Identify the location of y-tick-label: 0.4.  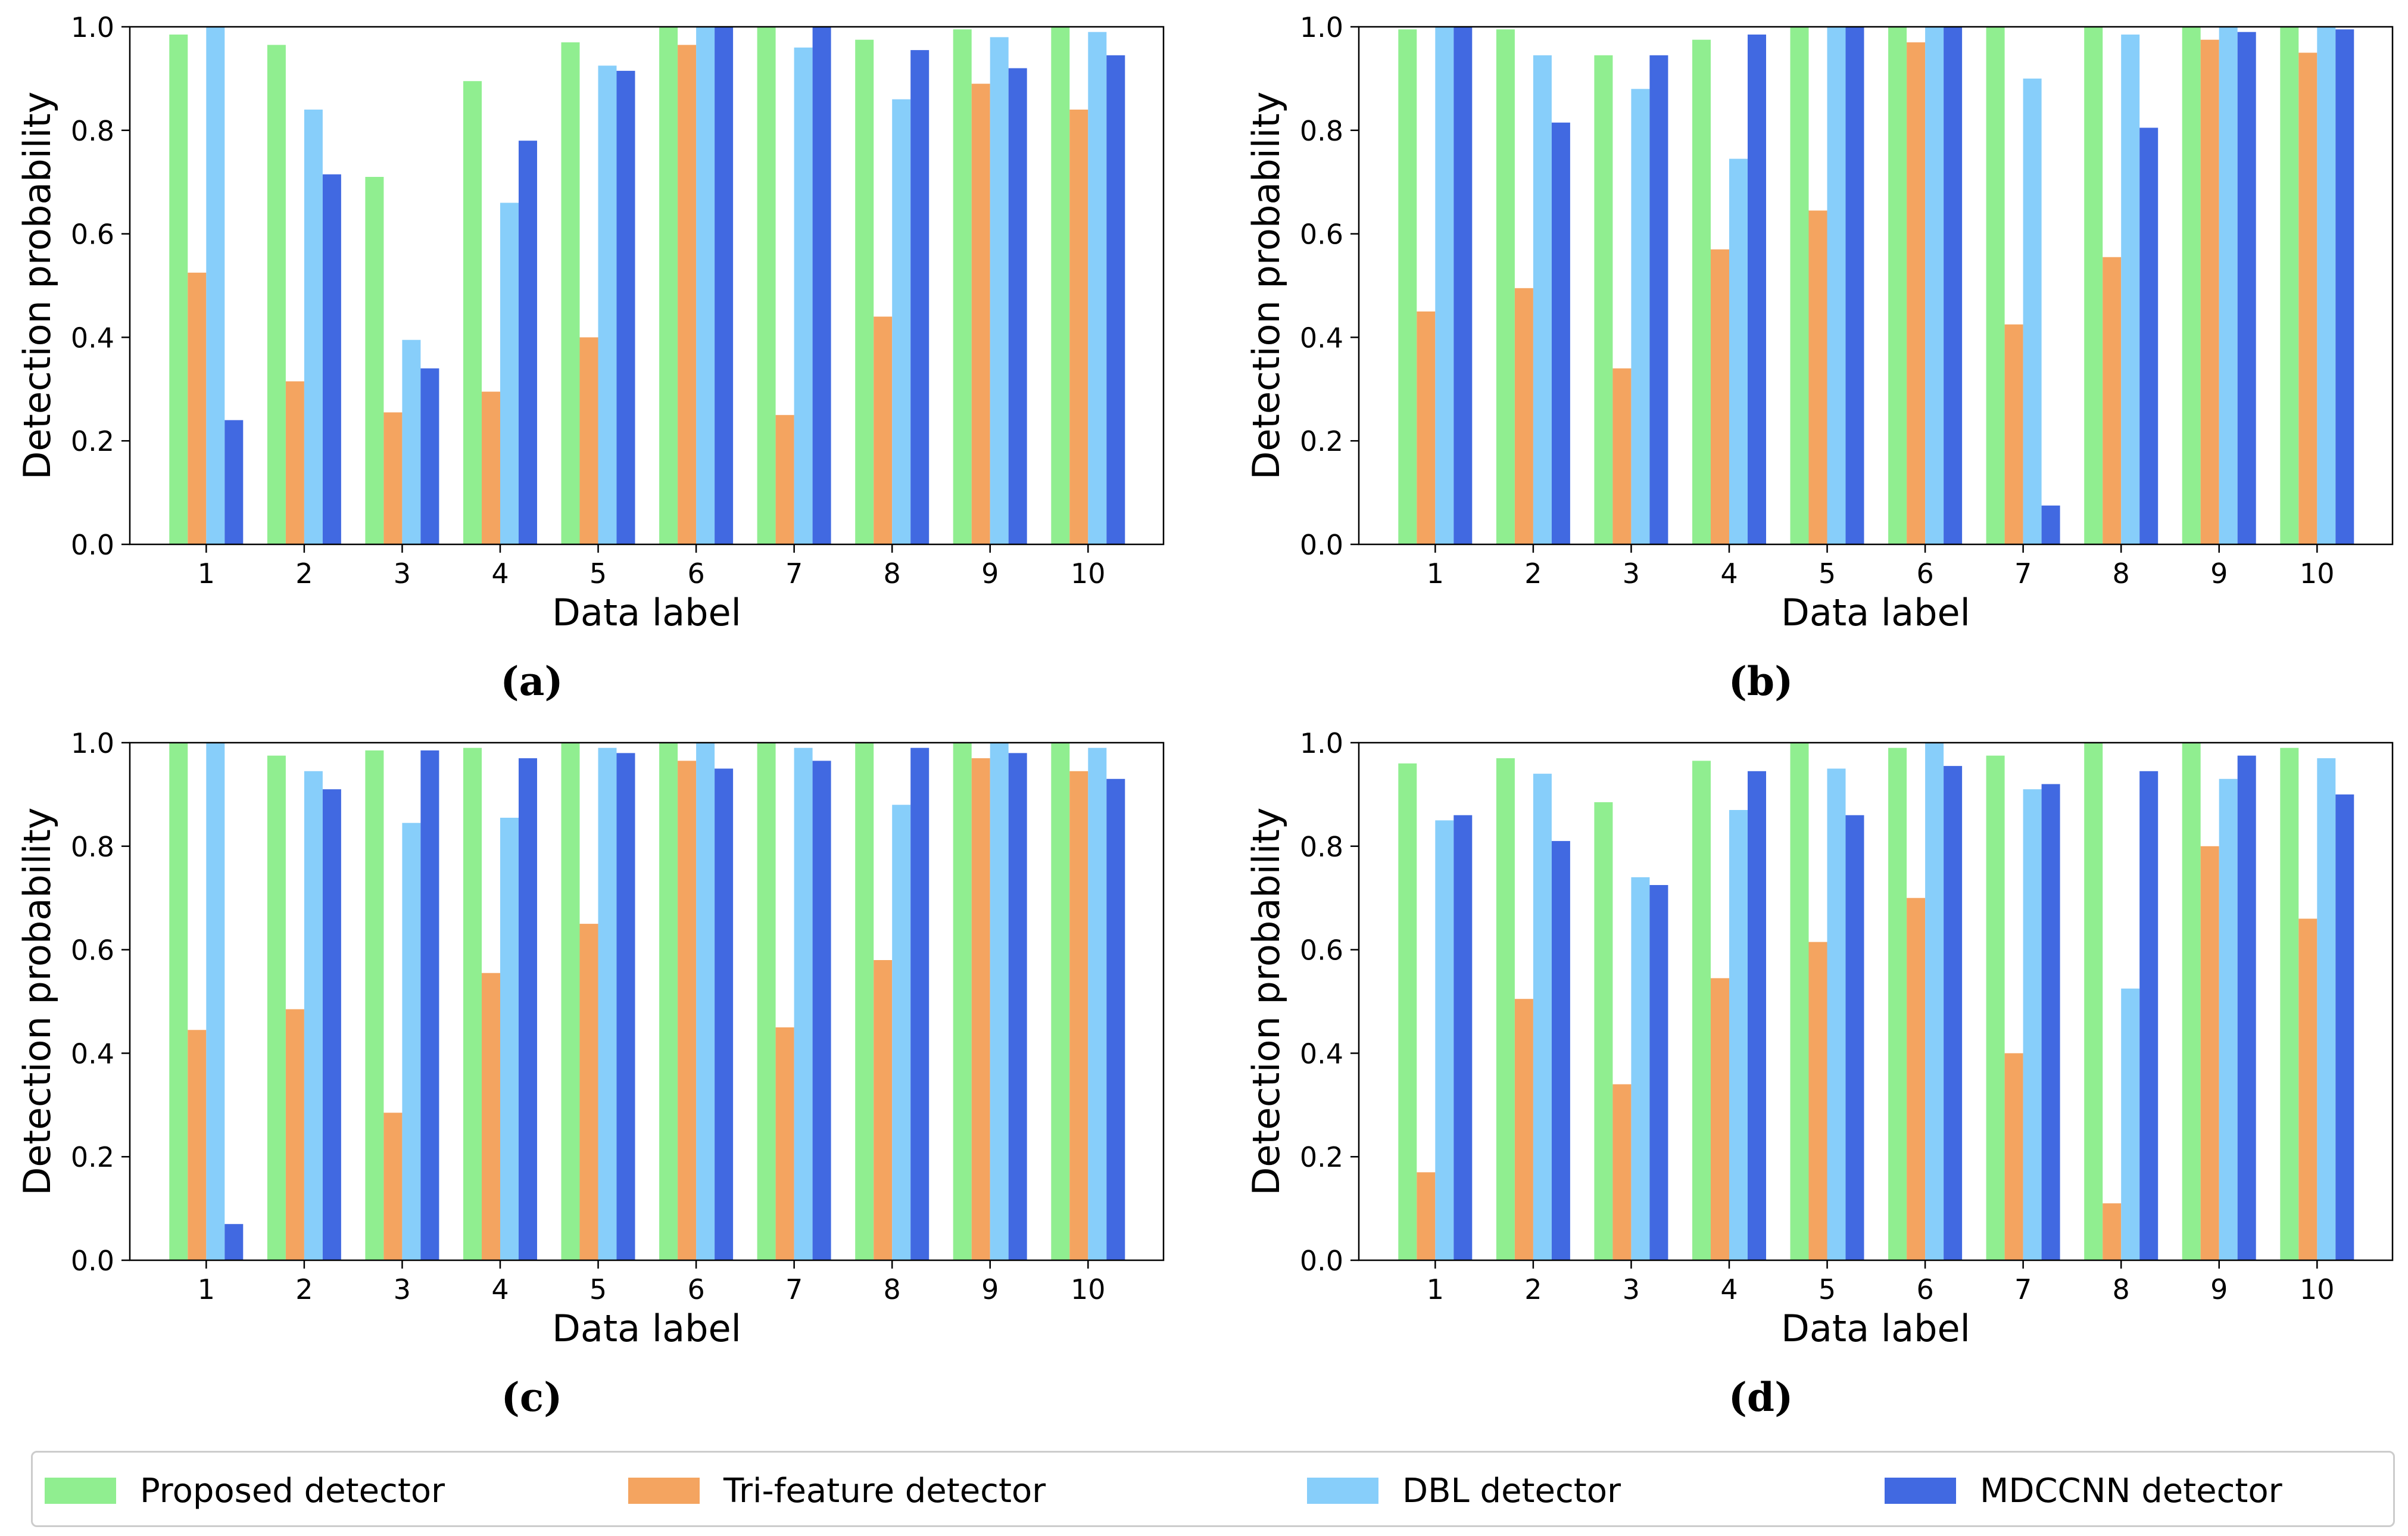
(92, 1053).